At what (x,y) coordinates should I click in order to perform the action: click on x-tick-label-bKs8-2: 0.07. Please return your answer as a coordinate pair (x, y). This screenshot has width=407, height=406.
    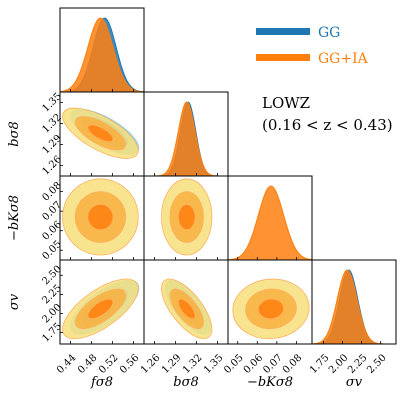
    Looking at the image, I should click on (273, 364).